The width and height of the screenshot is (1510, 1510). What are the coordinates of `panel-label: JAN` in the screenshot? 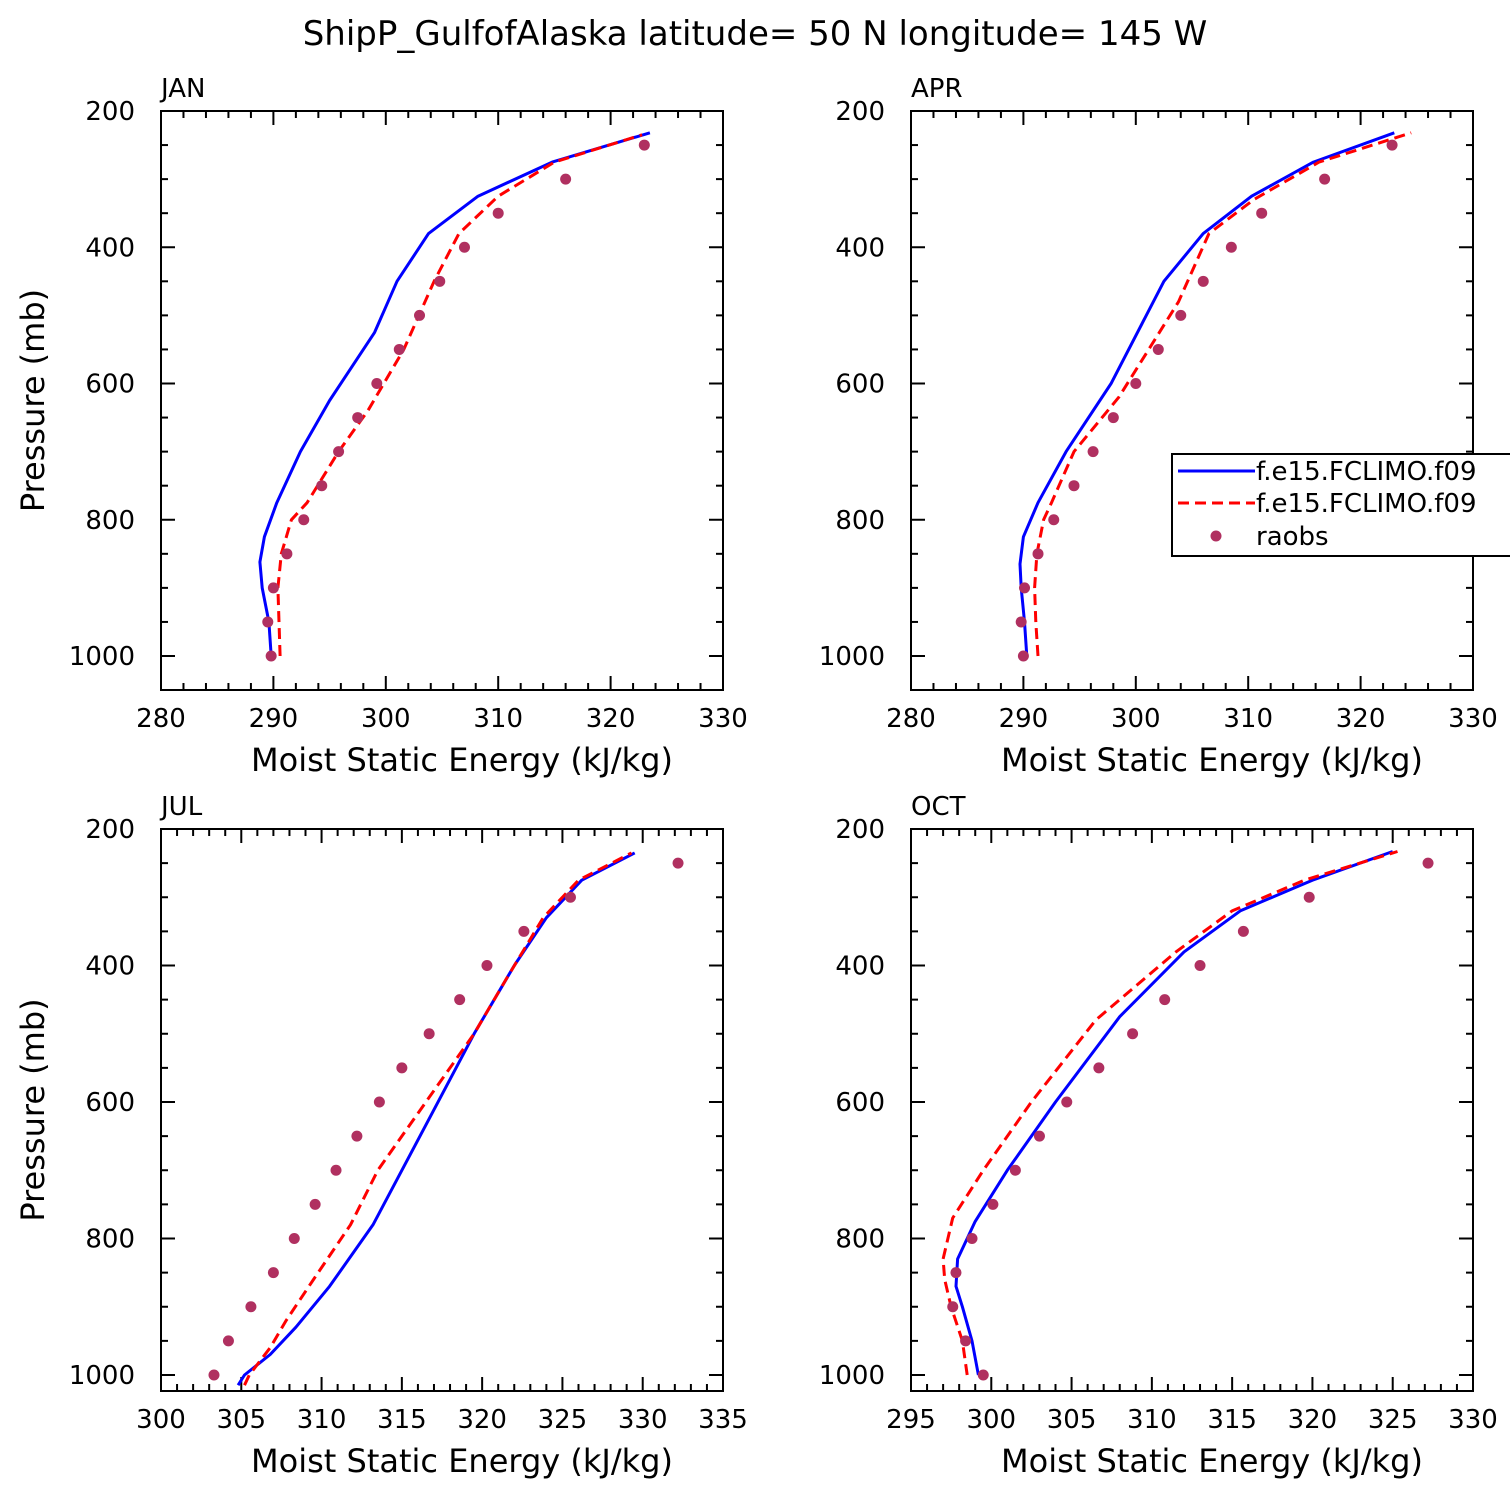 It's located at (182, 89).